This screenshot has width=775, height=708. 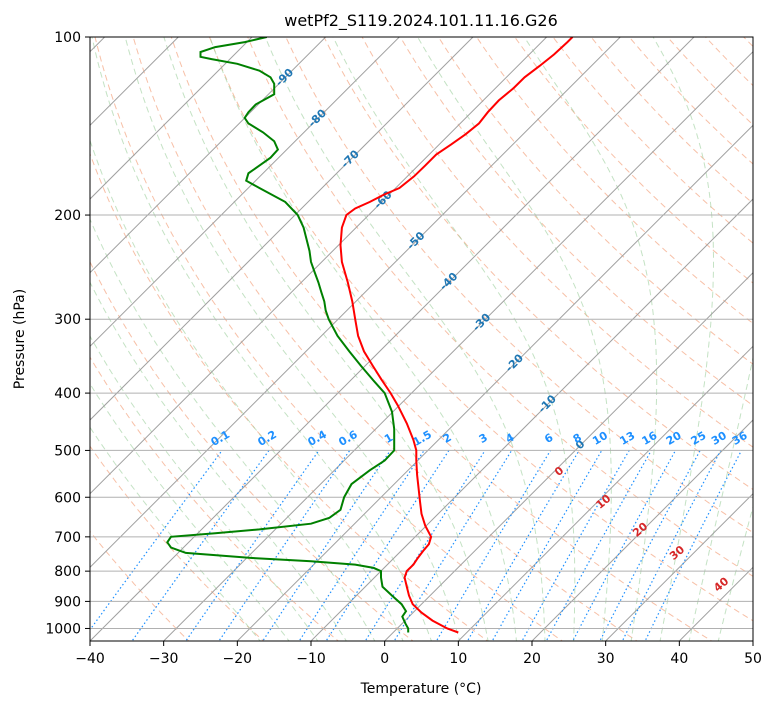 What do you see at coordinates (606, 659) in the screenshot?
I see `x-tick-label: 30` at bounding box center [606, 659].